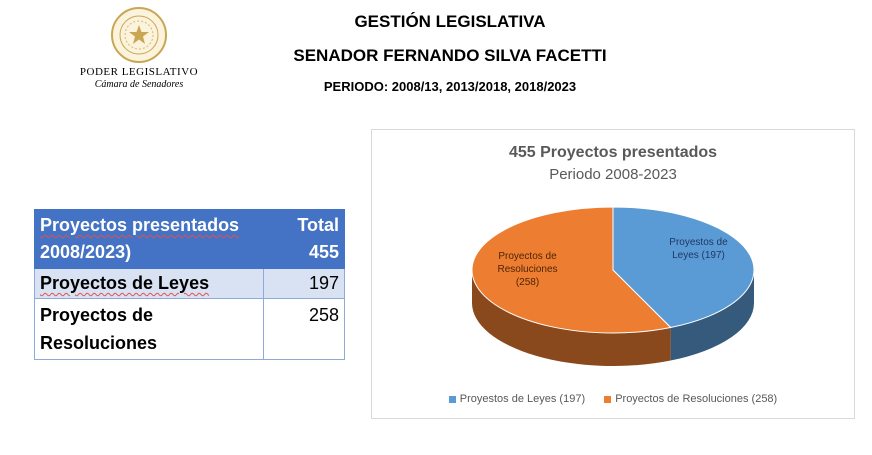  Describe the element at coordinates (304, 239) in the screenshot. I see `table-header-total: Total 455` at that location.